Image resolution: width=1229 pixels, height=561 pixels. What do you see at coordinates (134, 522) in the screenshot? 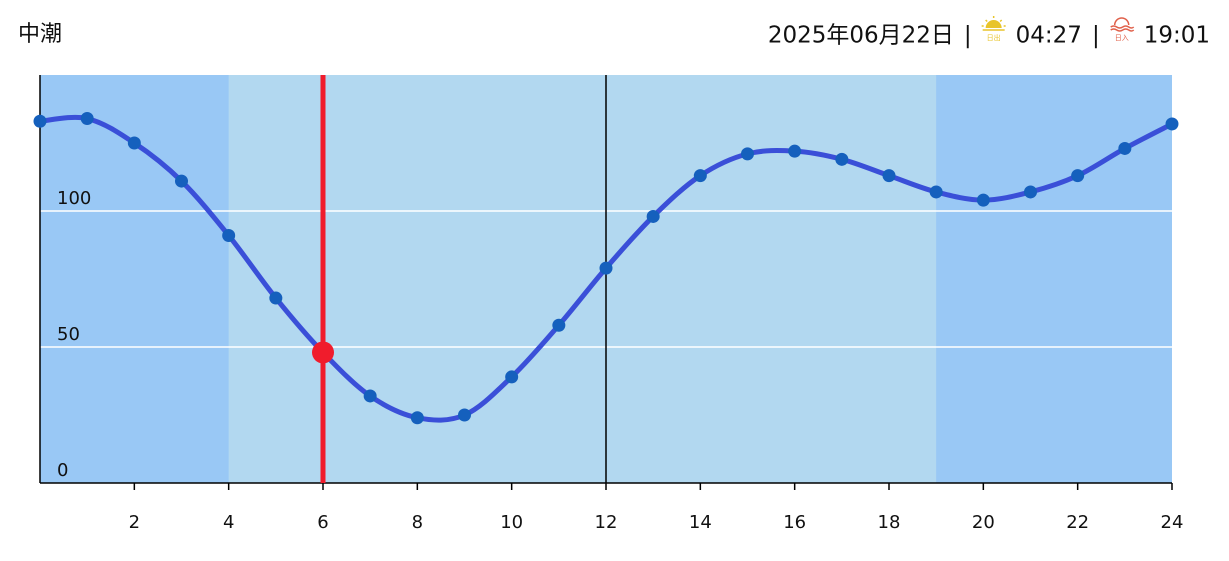
I see `x-tick-label: 2` at bounding box center [134, 522].